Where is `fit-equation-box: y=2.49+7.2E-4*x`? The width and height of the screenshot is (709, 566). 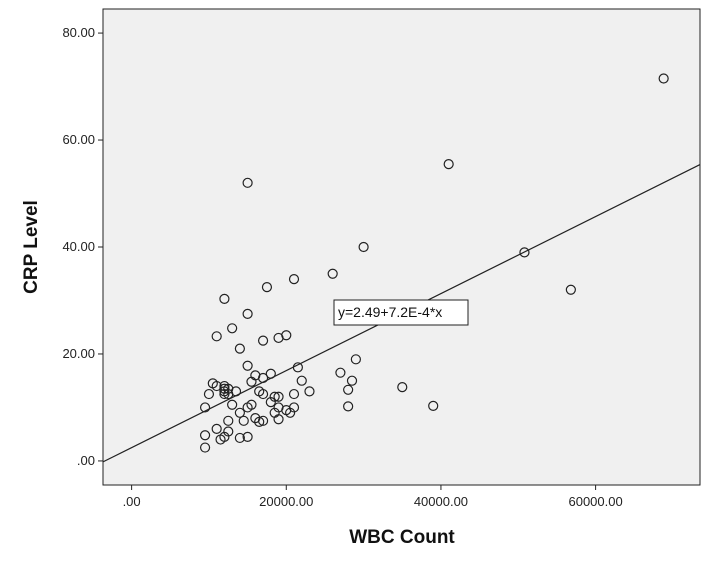 fit-equation-box: y=2.49+7.2E-4*x is located at coordinates (401, 312).